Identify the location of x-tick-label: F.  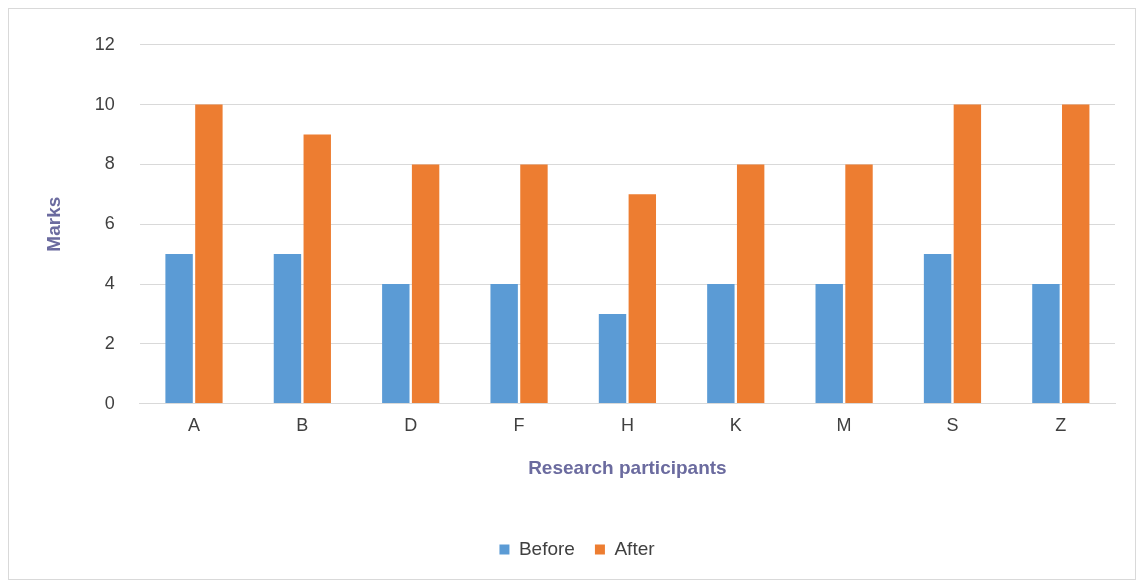
(519, 425).